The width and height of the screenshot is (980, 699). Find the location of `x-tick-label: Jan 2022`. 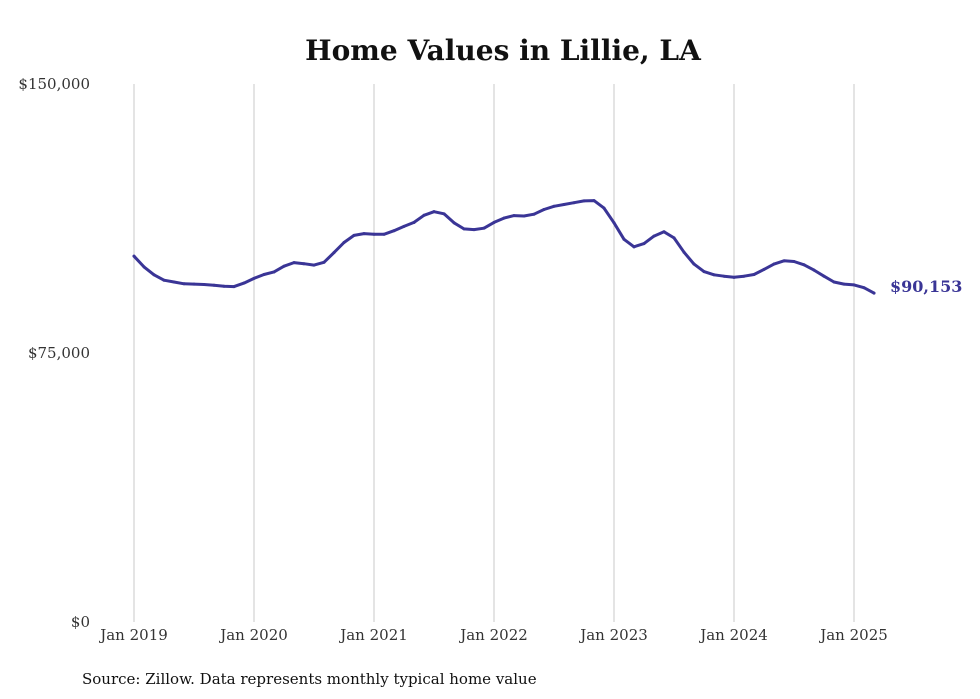

x-tick-label: Jan 2022 is located at coordinates (493, 635).